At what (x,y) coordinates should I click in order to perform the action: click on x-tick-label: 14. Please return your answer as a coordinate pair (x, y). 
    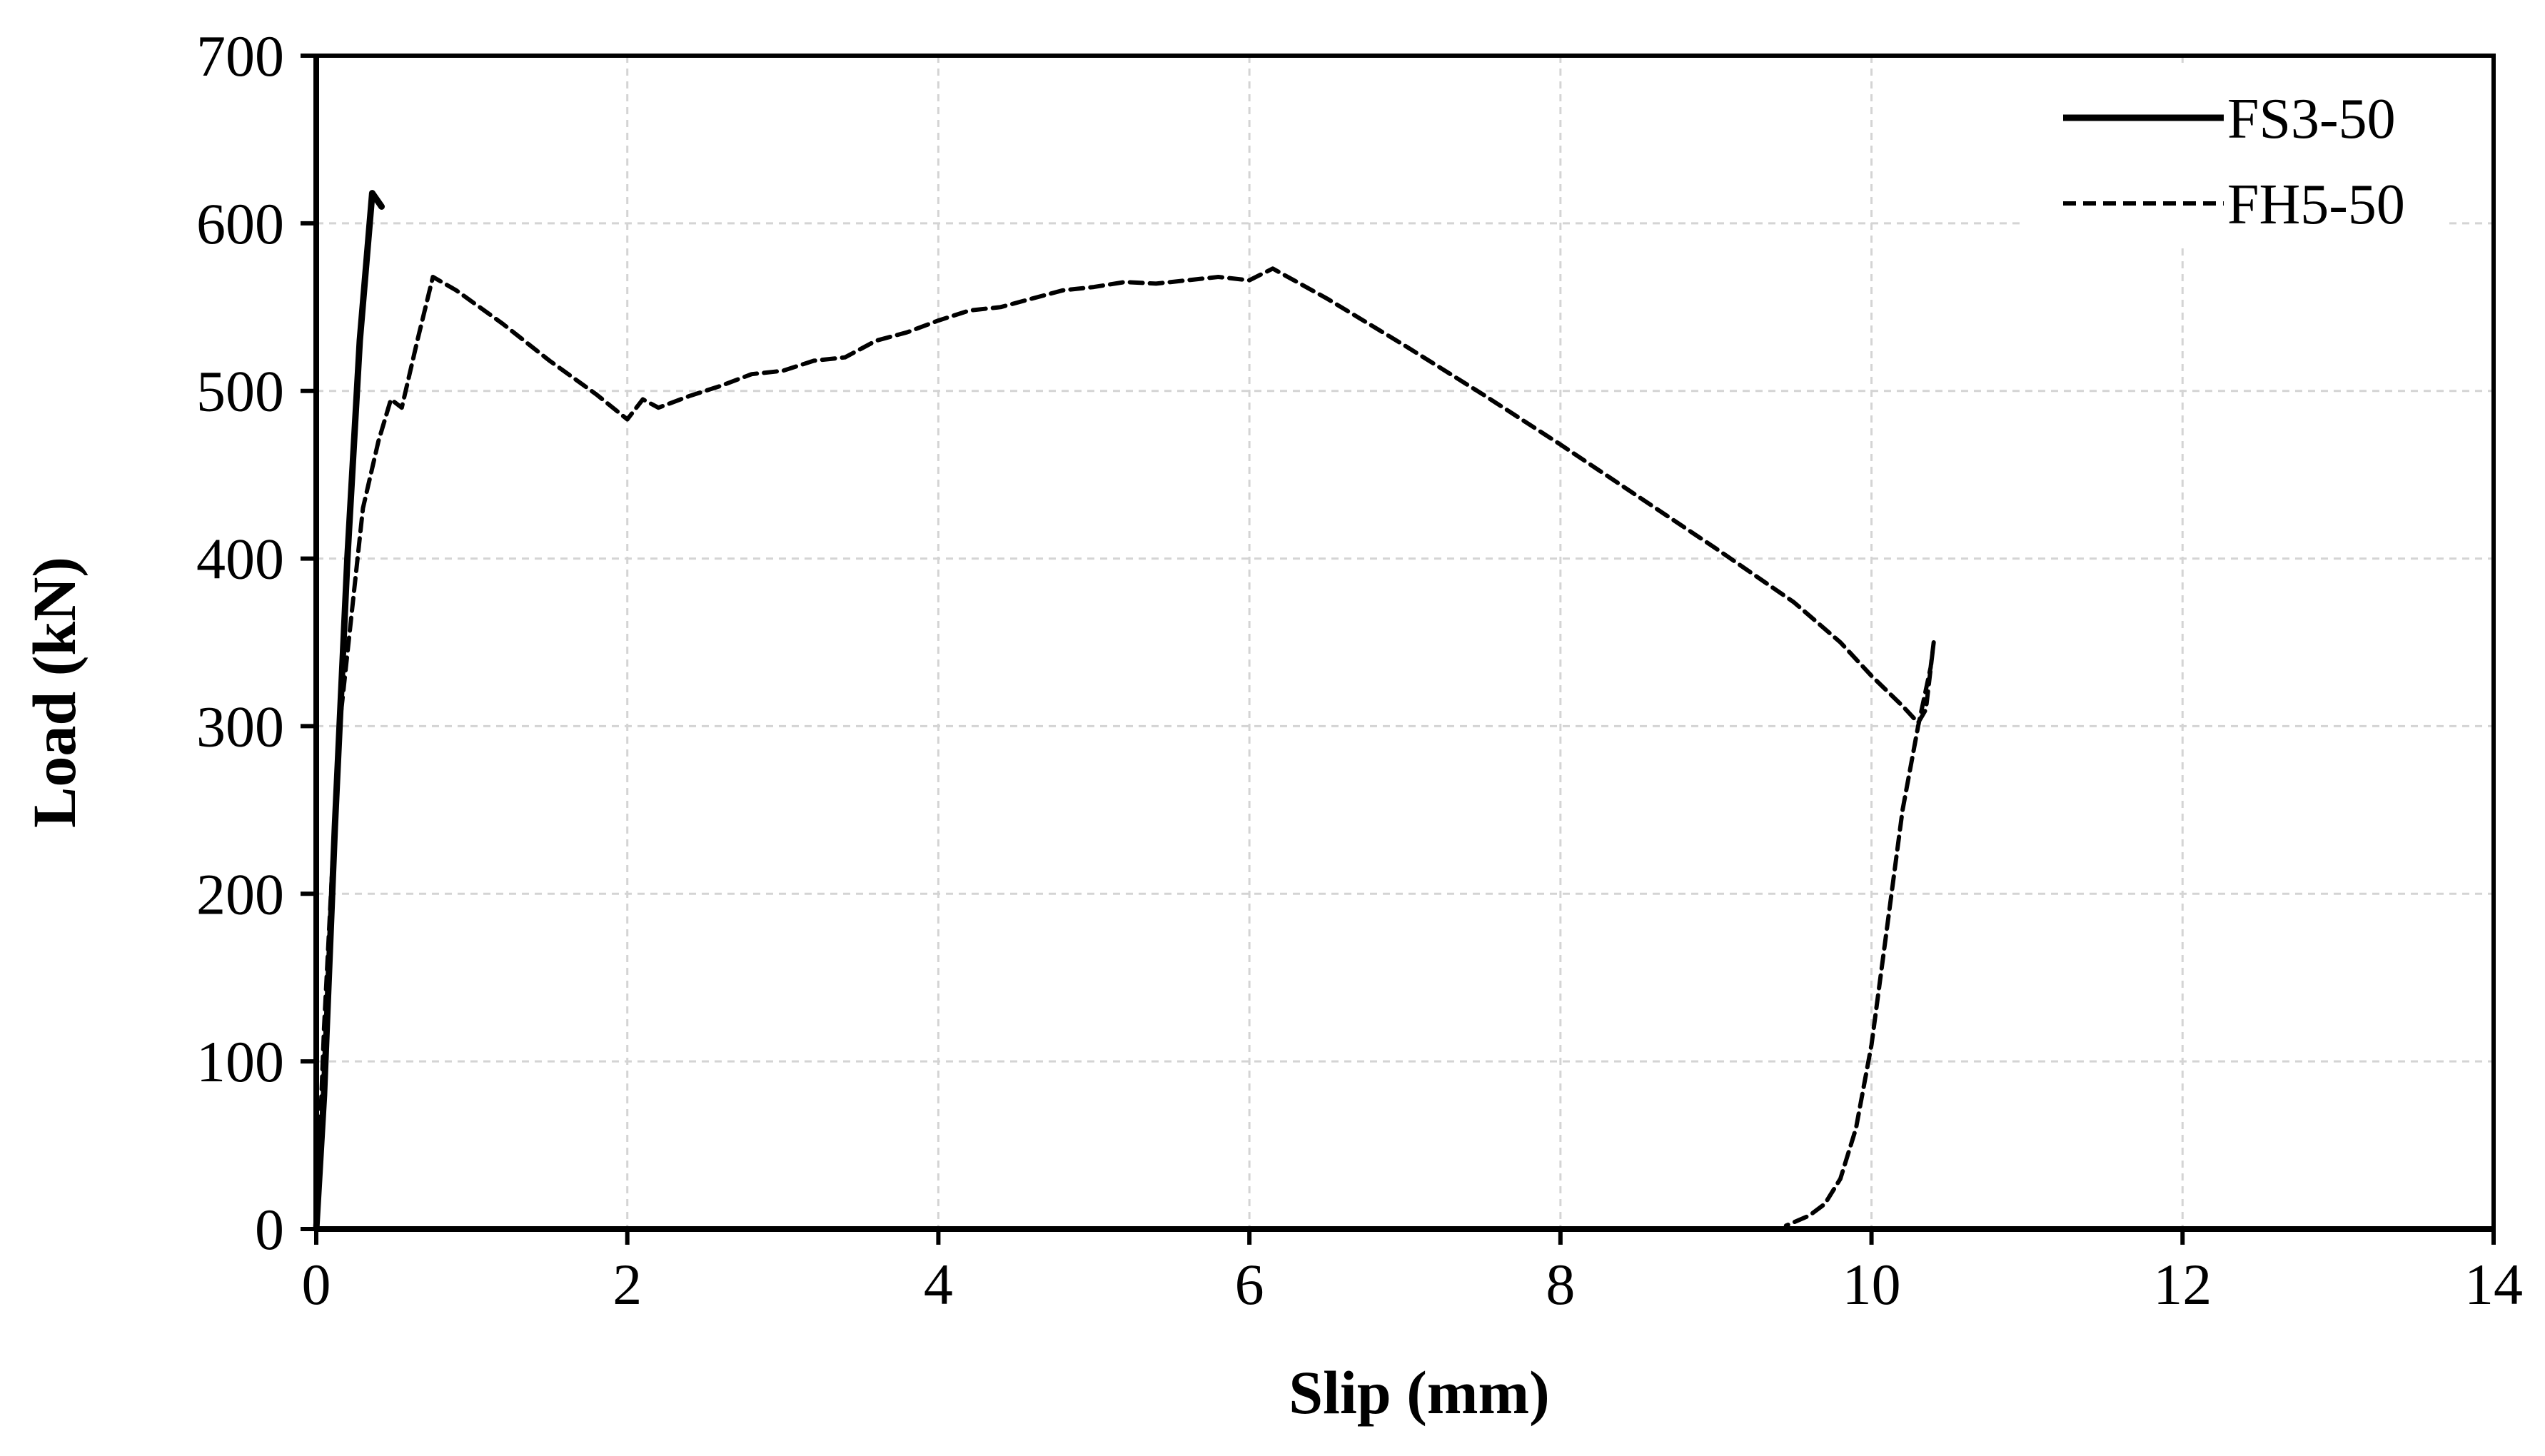
    Looking at the image, I should click on (2493, 1284).